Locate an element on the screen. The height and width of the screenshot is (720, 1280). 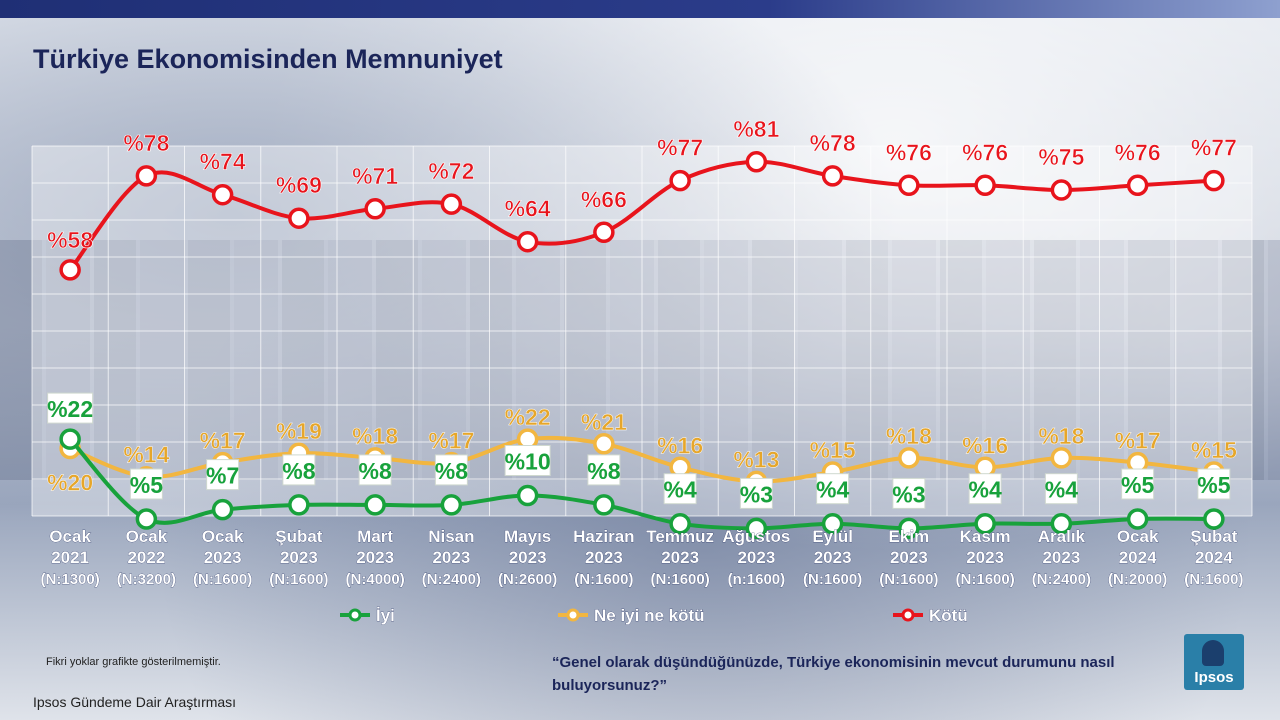
data-label-kotu: %75 is located at coordinates (1061, 157).